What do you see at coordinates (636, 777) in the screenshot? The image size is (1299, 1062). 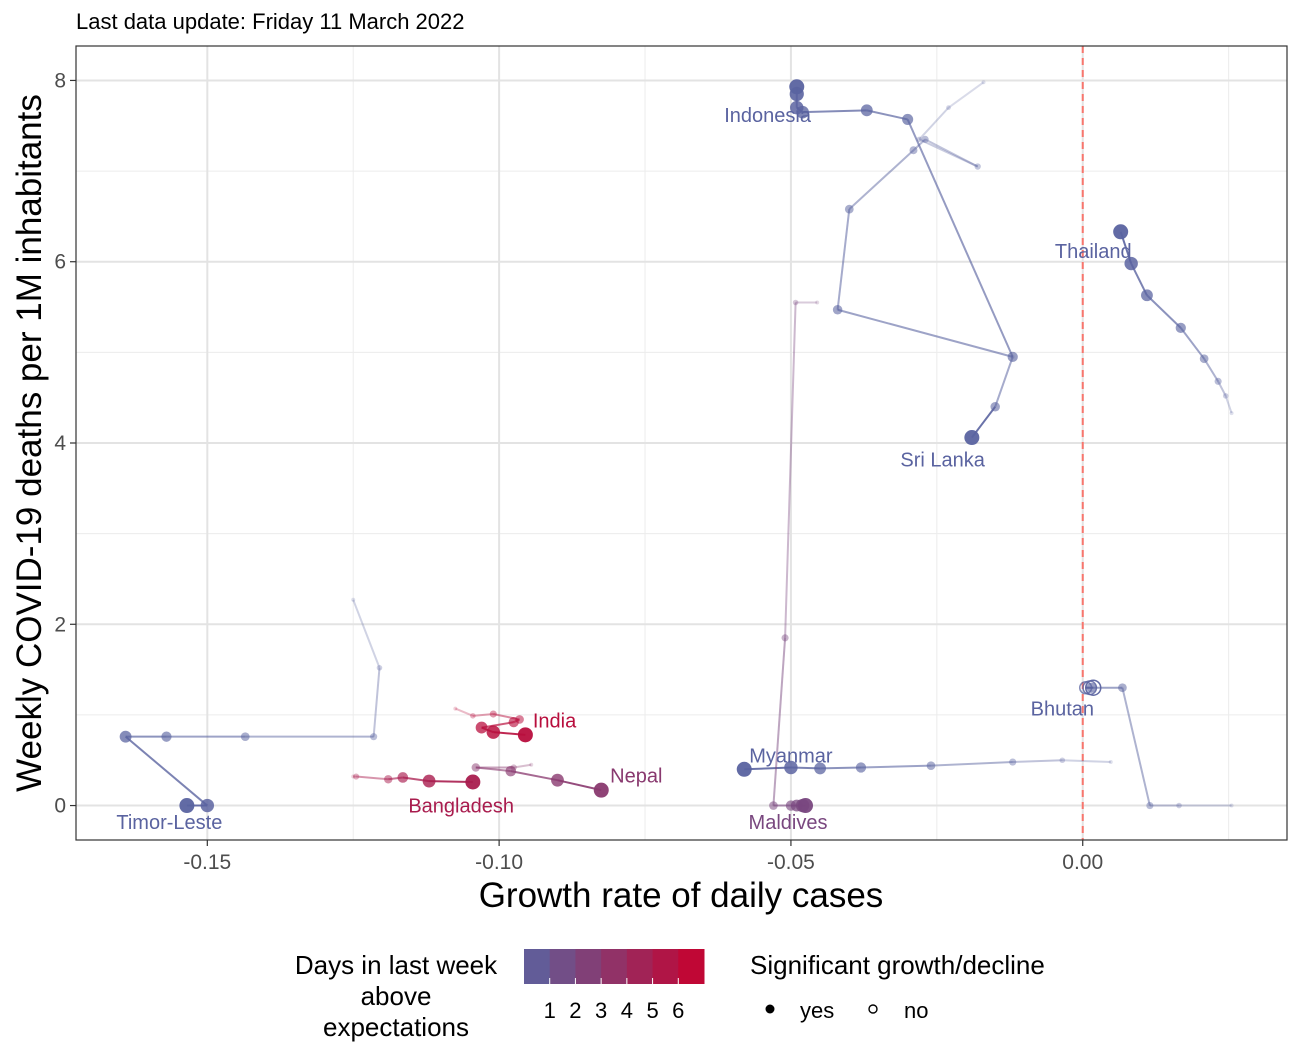 I see `country-label: Nepal` at bounding box center [636, 777].